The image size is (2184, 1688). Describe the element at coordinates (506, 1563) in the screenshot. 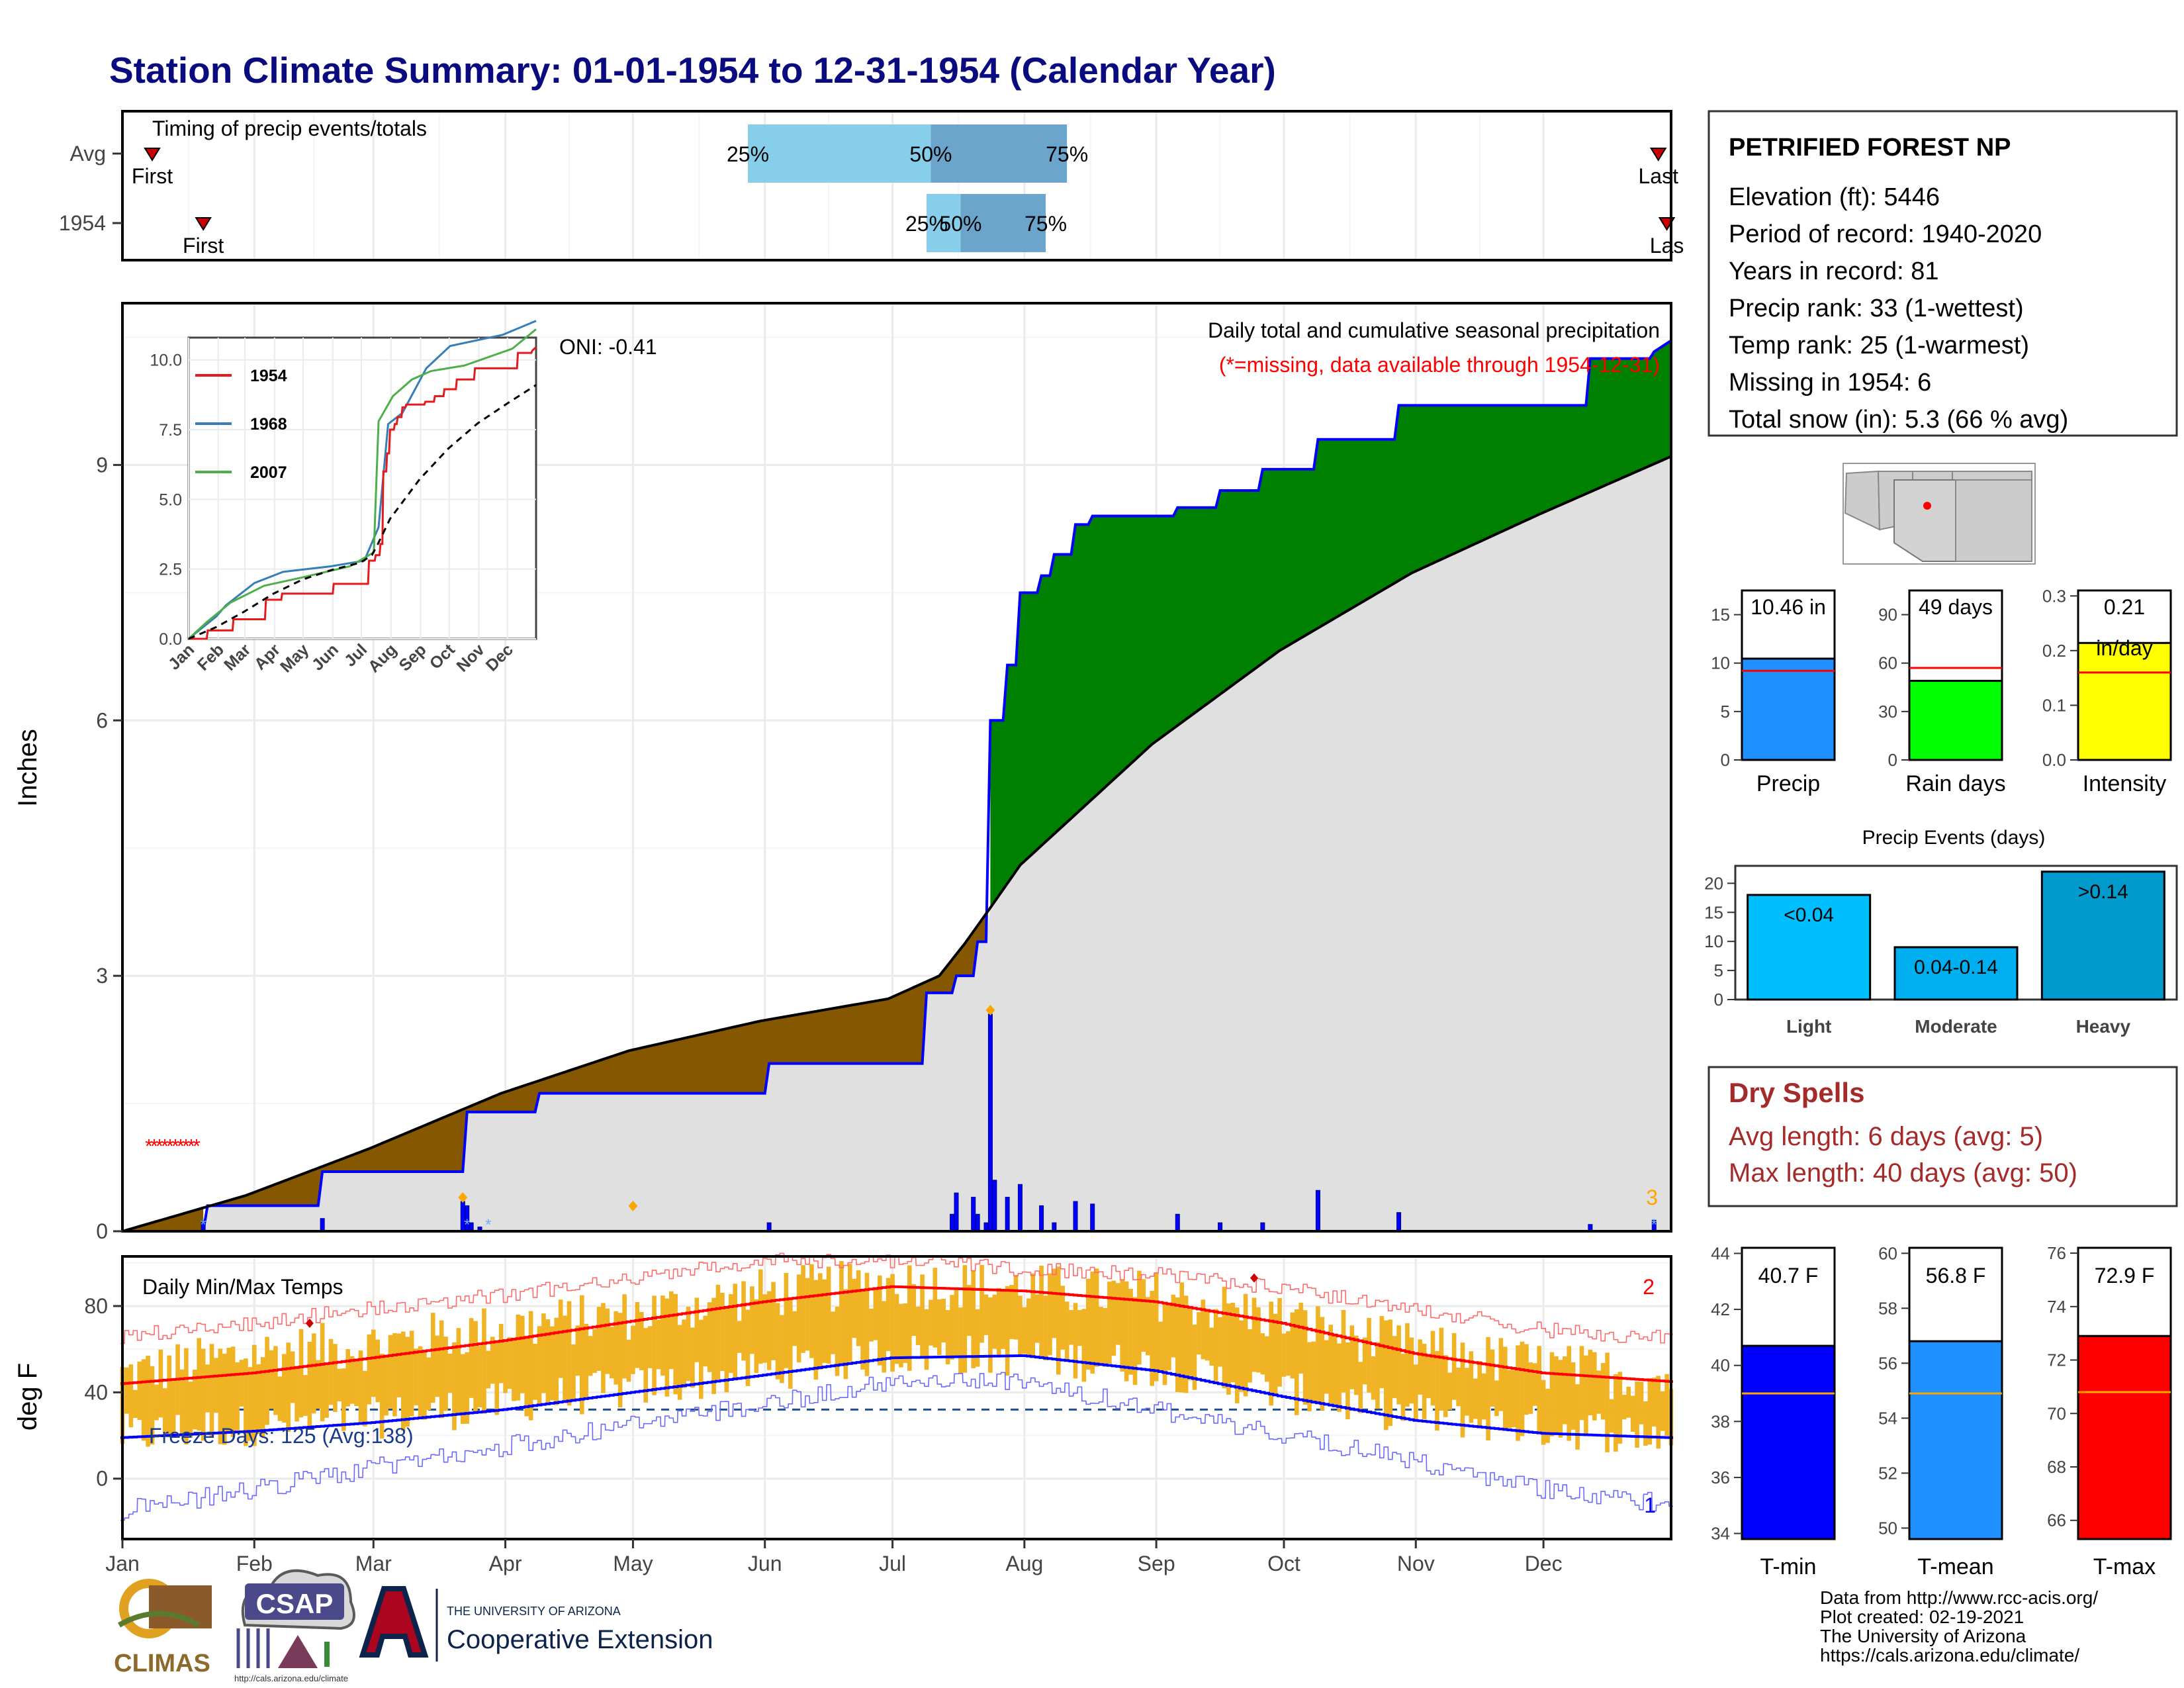

I see `month-label: Apr` at that location.